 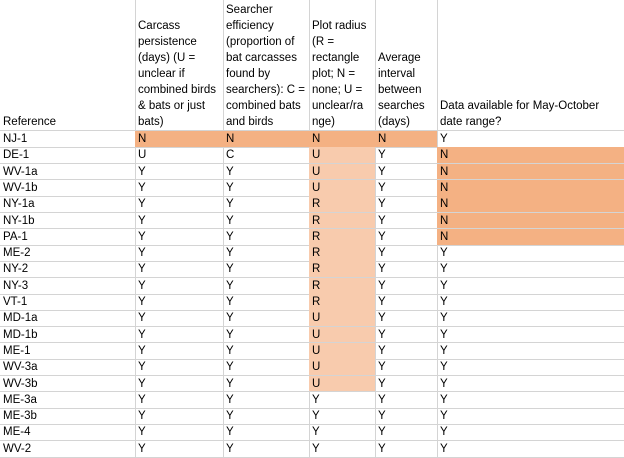 What do you see at coordinates (20, 318) in the screenshot?
I see `reference-cell: MD-1a` at bounding box center [20, 318].